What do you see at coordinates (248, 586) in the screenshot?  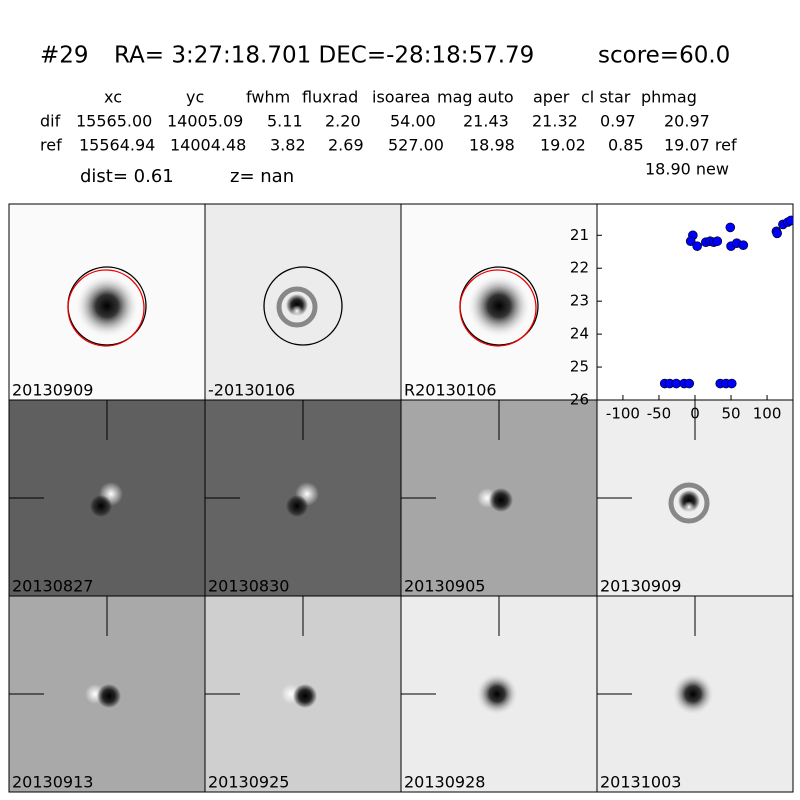 I see `panel-label: 20130830` at bounding box center [248, 586].